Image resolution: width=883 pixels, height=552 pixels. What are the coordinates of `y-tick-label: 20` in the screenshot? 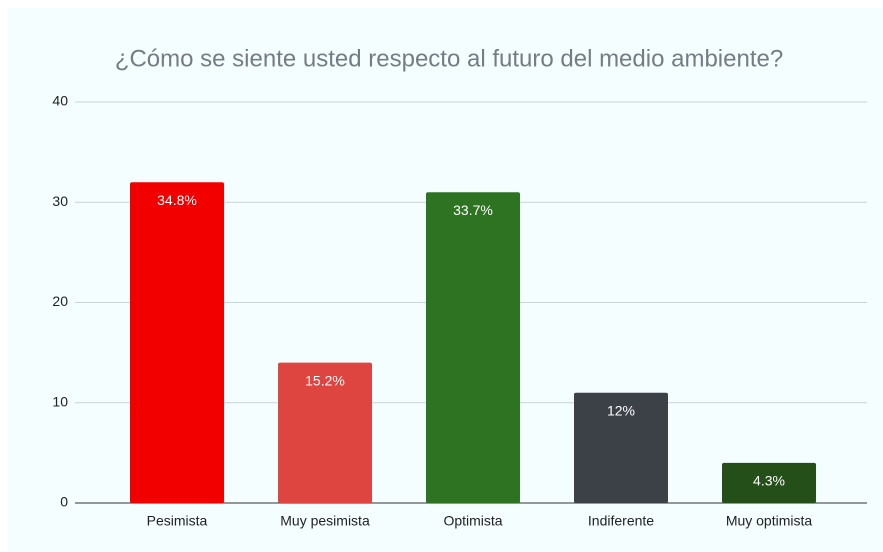 It's located at (60, 301).